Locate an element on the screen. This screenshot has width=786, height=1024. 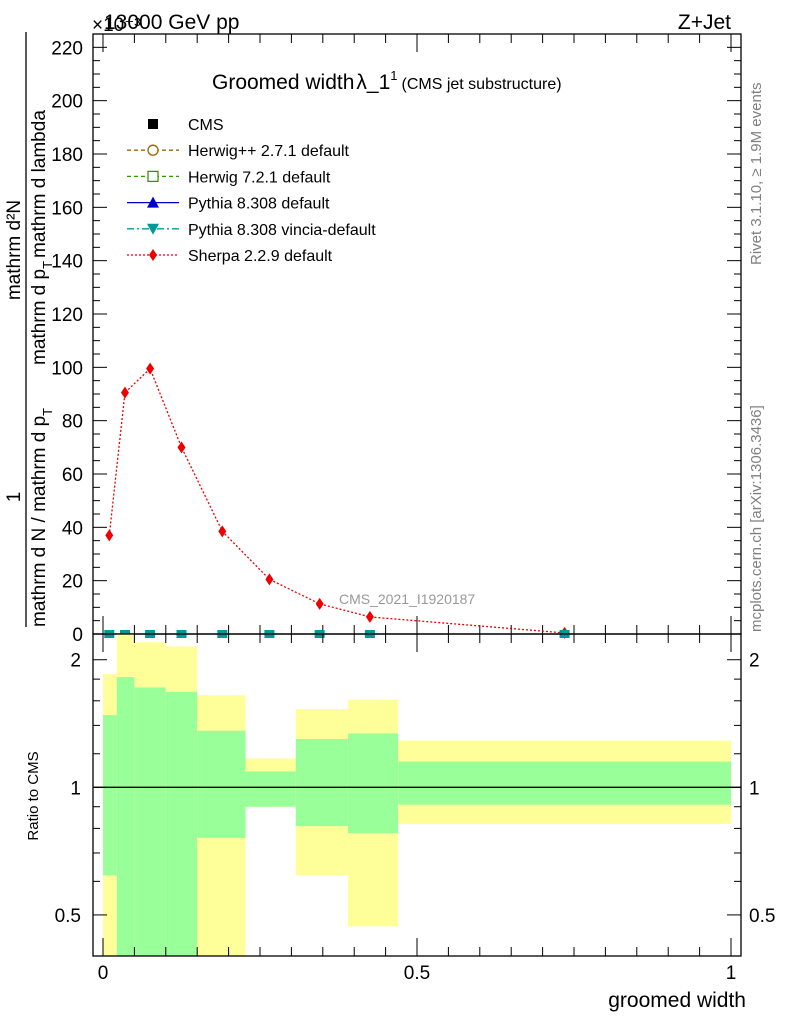
main-y-tick-label-1: 20 is located at coordinates (72, 582).